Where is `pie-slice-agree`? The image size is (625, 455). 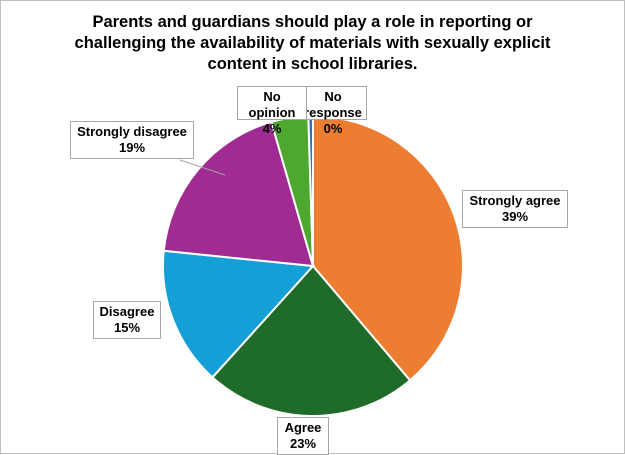 pie-slice-agree is located at coordinates (311, 340).